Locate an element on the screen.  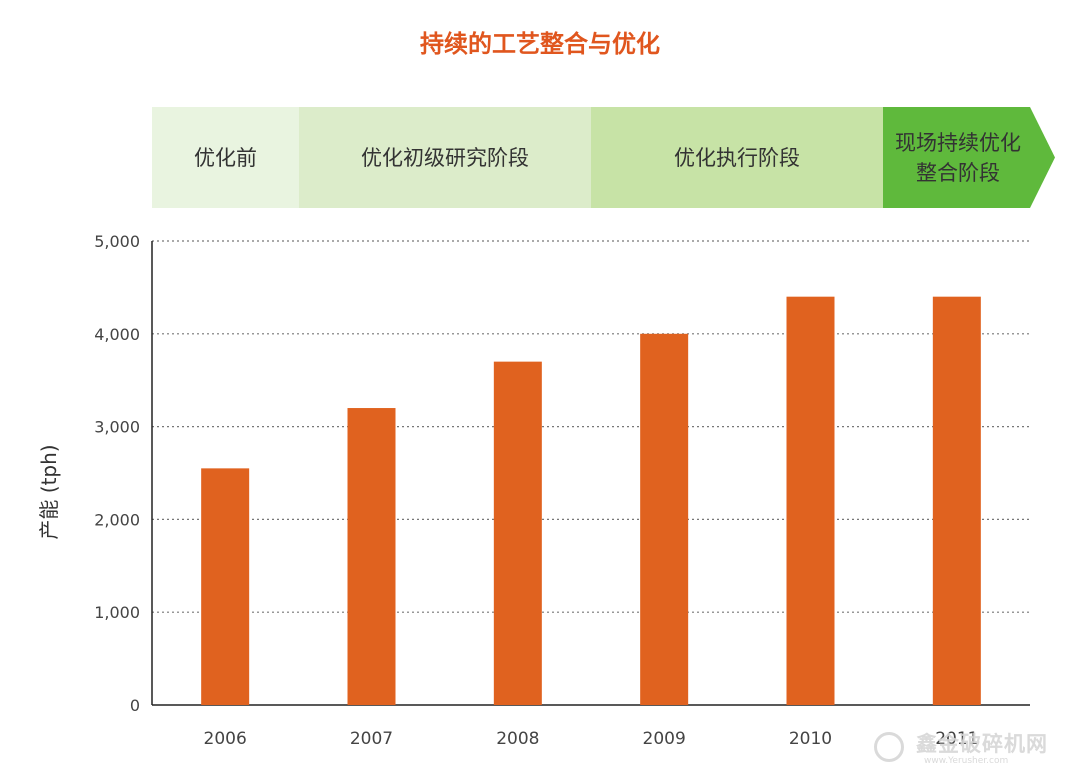
phase-text-1: 优化前 is located at coordinates (225, 157).